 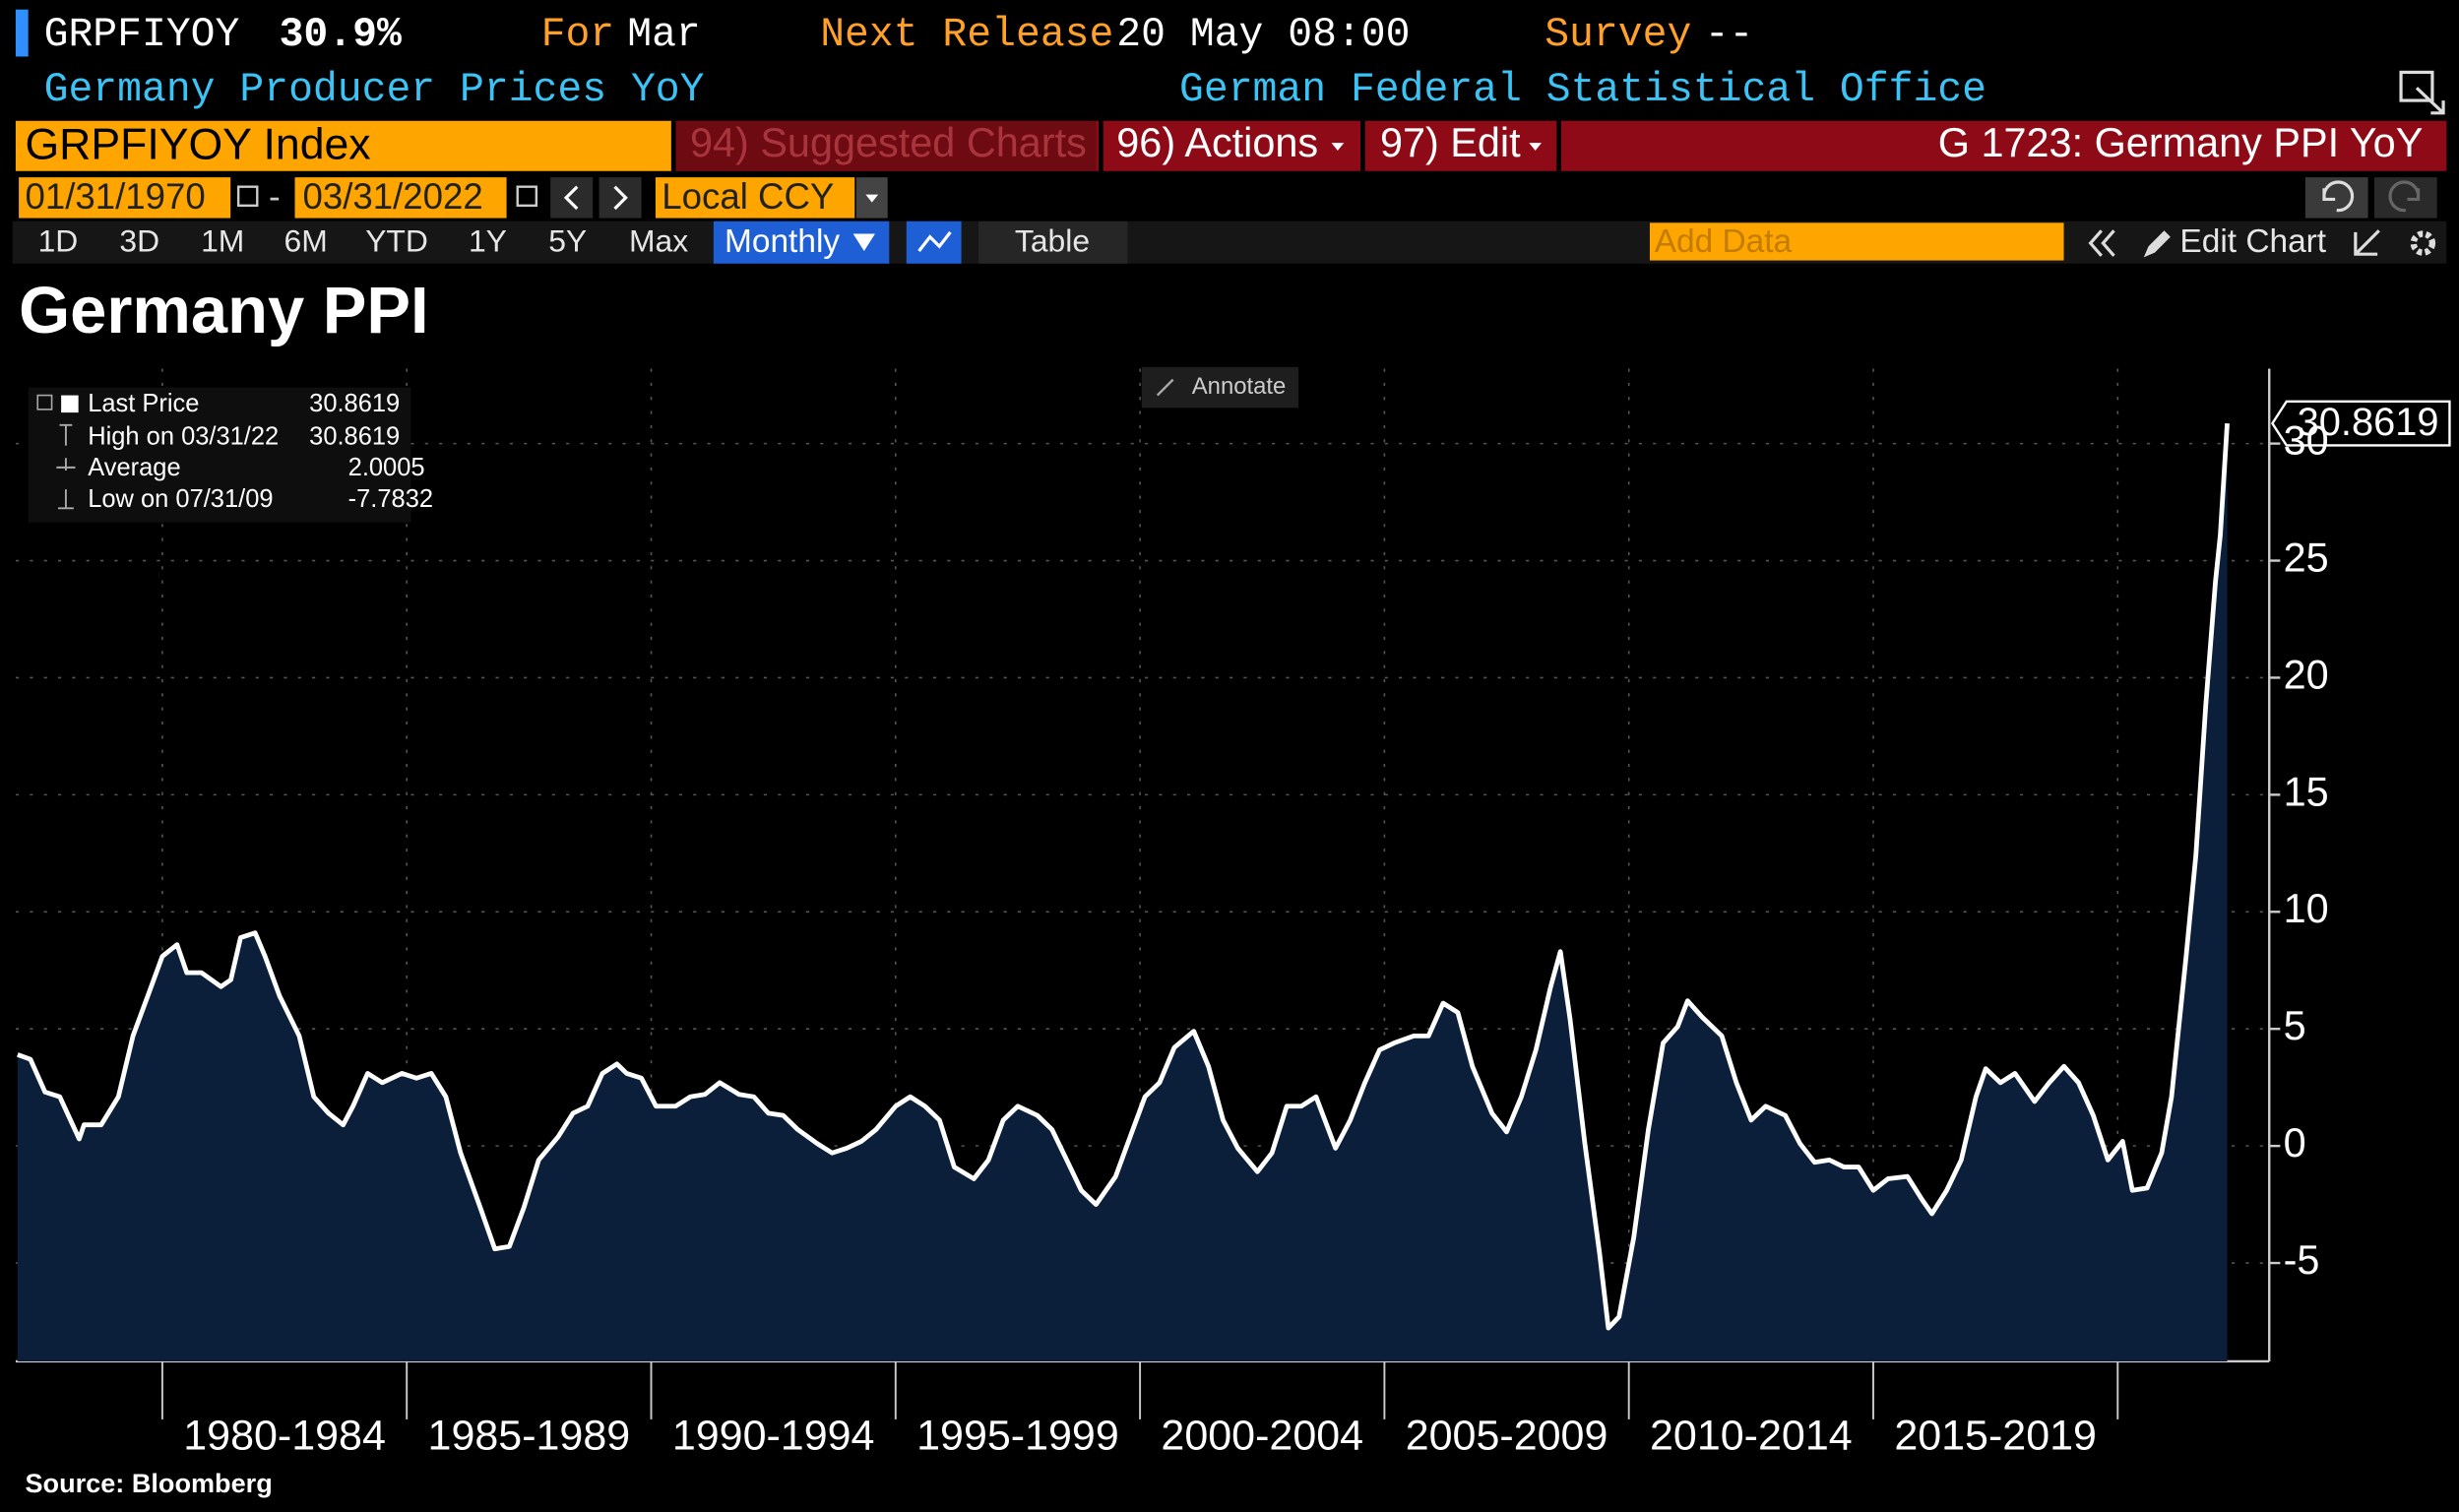 I want to click on x-tick-label: 1985-1989, so click(x=529, y=1435).